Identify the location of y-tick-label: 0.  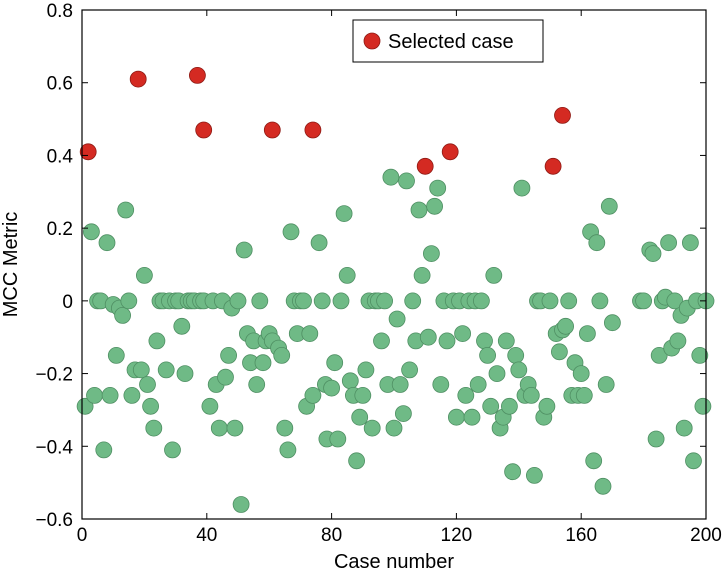
(67, 302).